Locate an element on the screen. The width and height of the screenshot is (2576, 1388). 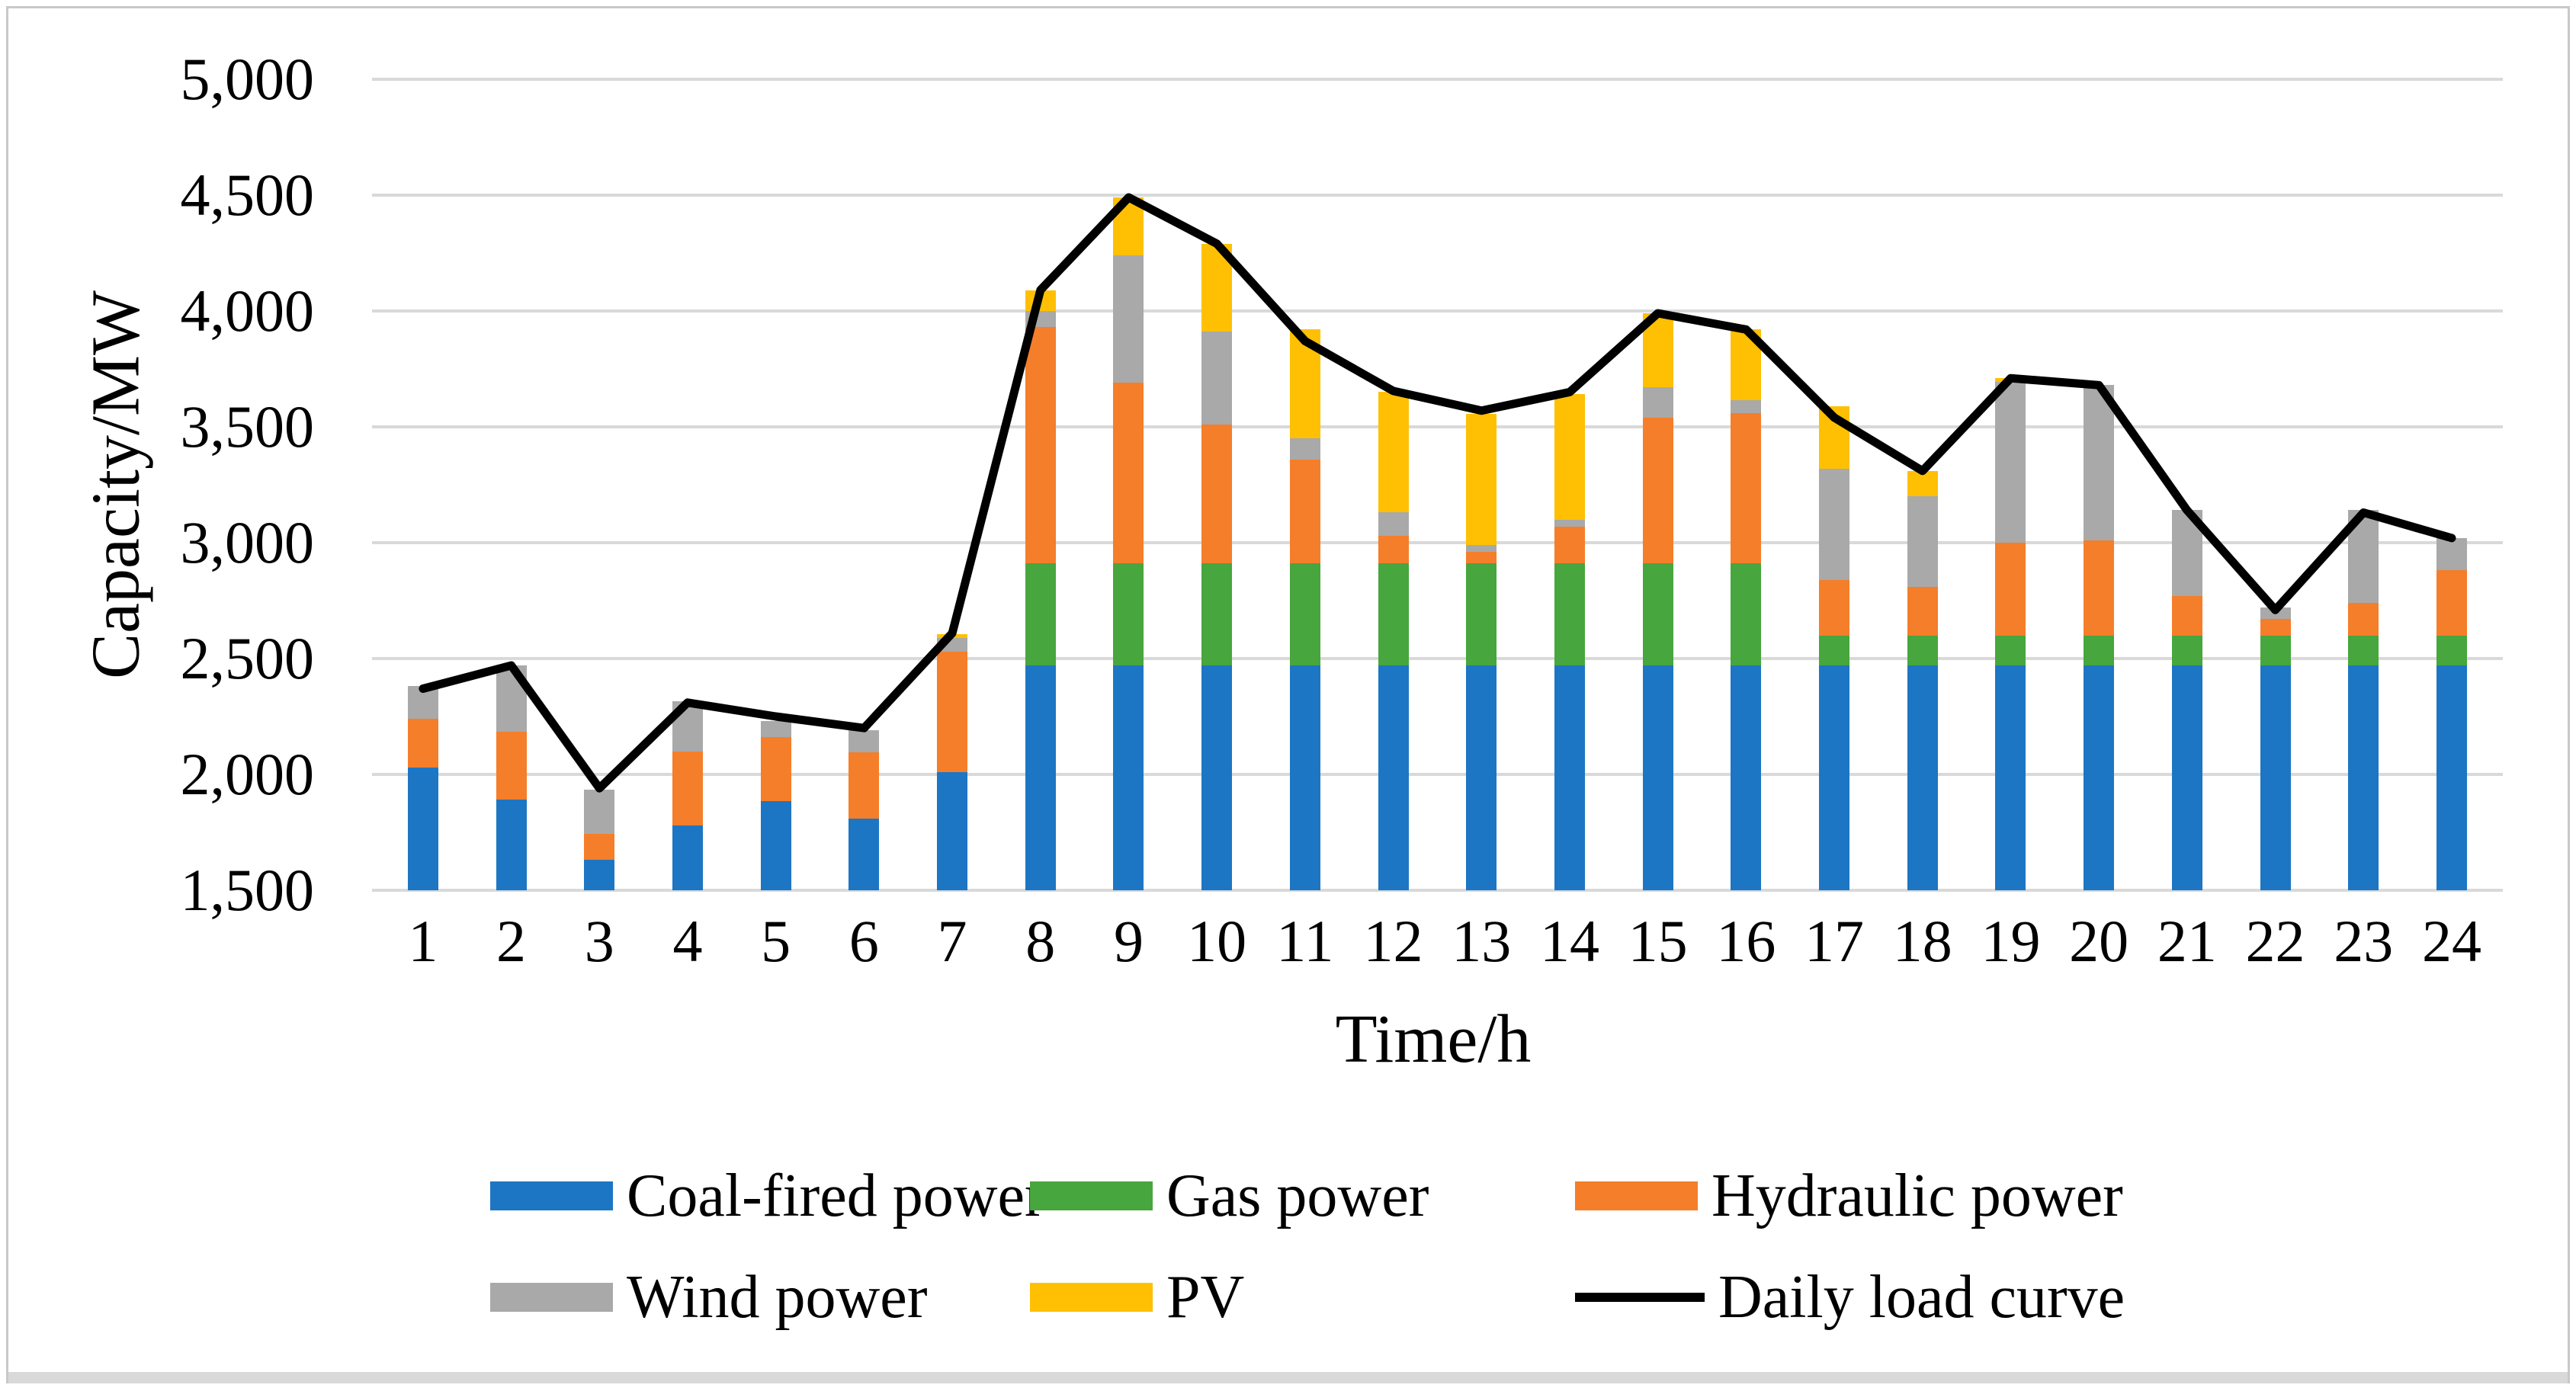
bar-segment-coal-fired-power-h24 is located at coordinates (2451, 777).